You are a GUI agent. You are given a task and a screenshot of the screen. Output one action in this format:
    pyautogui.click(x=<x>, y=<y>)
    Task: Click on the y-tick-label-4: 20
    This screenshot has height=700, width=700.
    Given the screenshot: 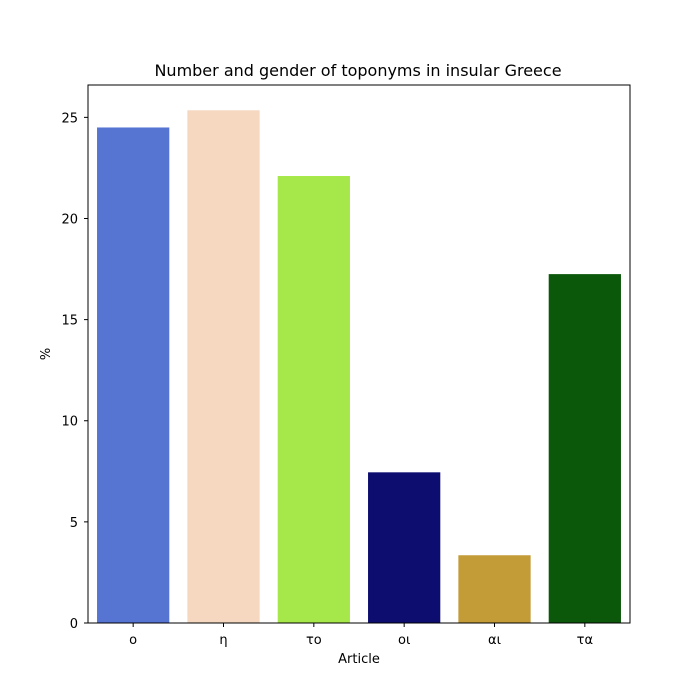 What is the action you would take?
    pyautogui.click(x=69, y=219)
    